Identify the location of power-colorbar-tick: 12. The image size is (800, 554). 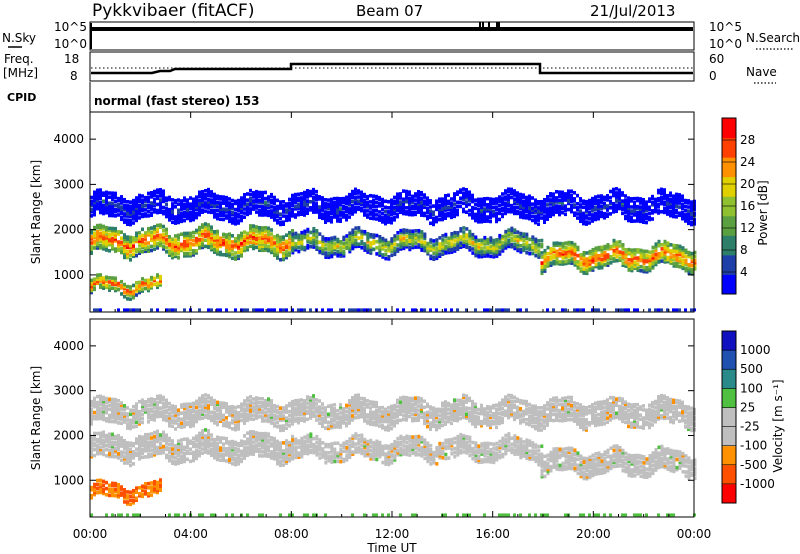
(747, 228).